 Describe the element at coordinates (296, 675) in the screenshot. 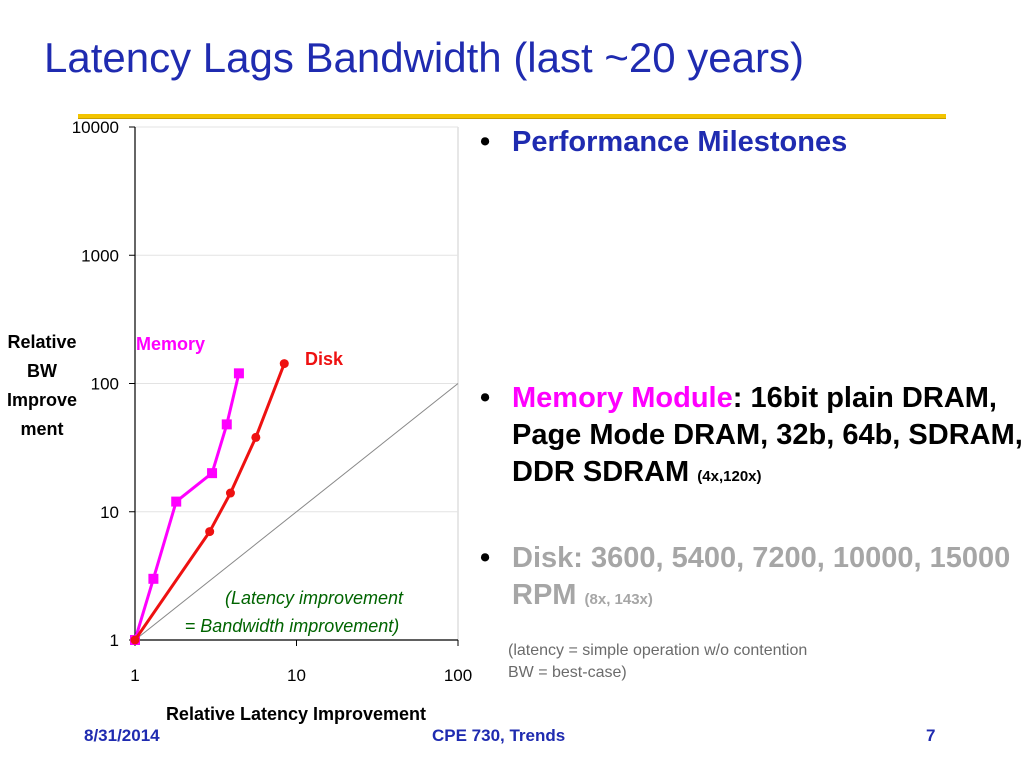

I see `x-tick-label: 10` at that location.